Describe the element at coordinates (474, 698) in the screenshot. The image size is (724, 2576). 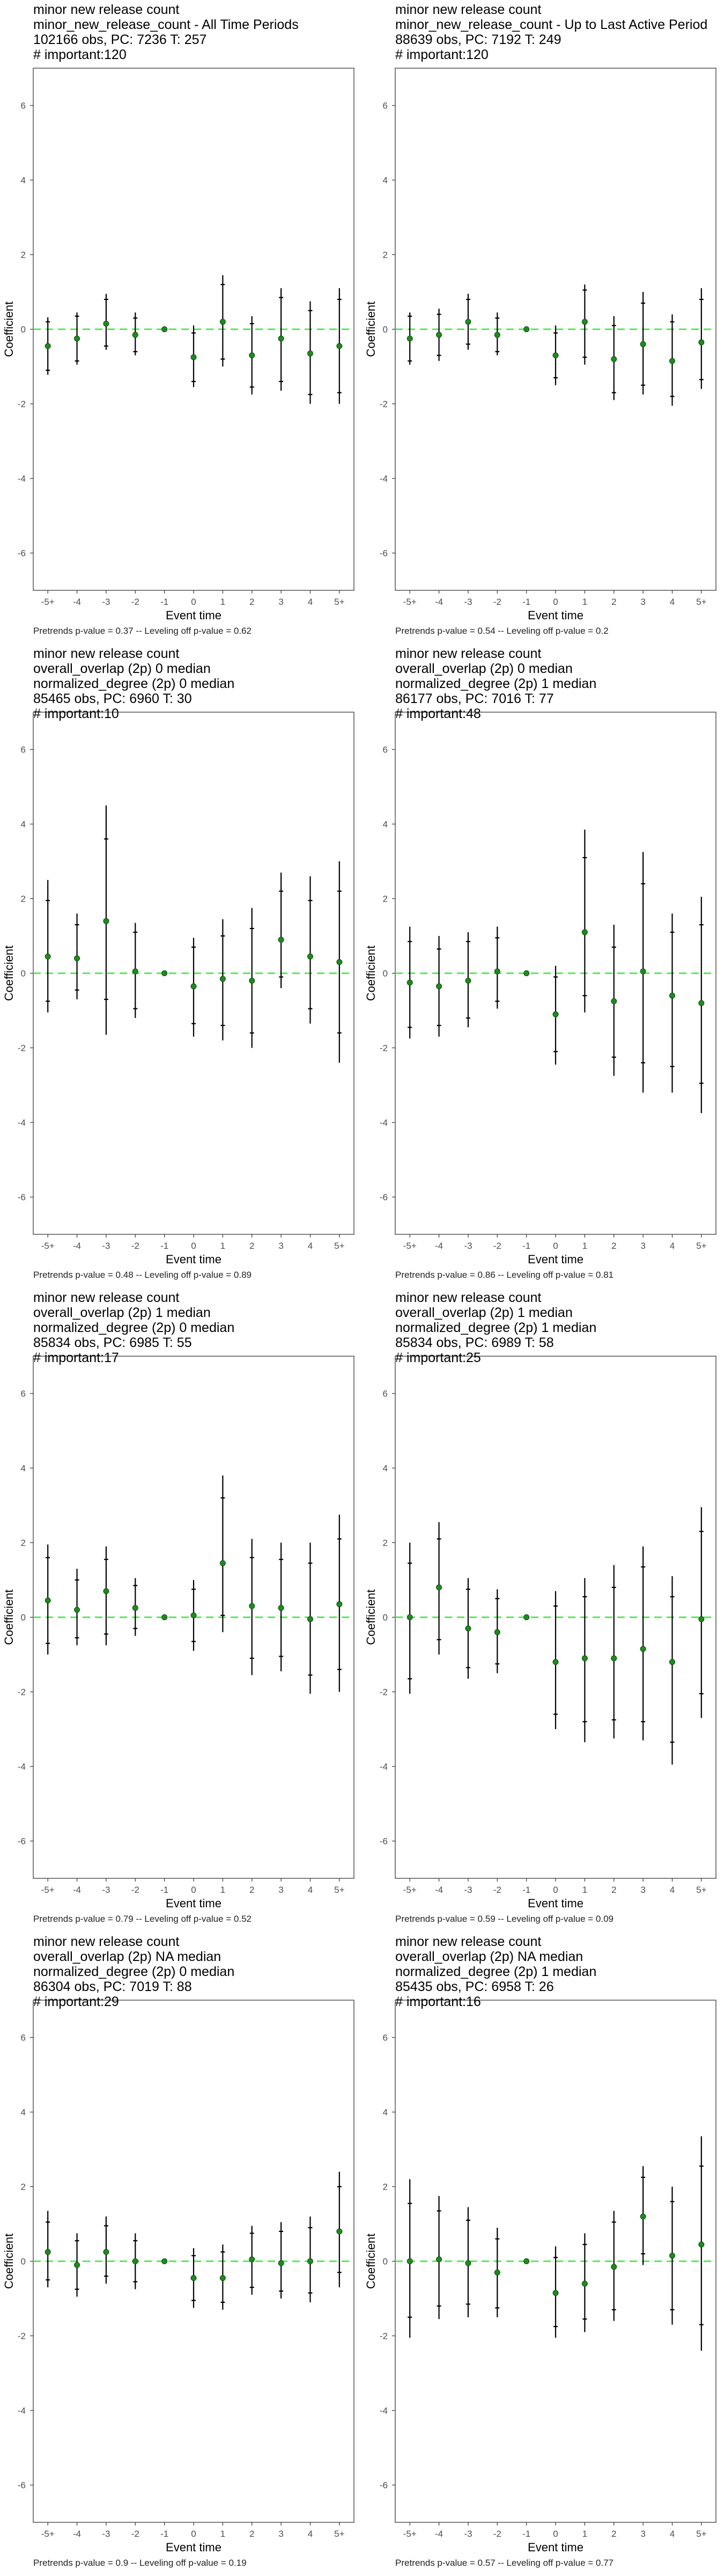
I see `chart-title-line: 86177 obs, PC: 7016 T: 77` at that location.